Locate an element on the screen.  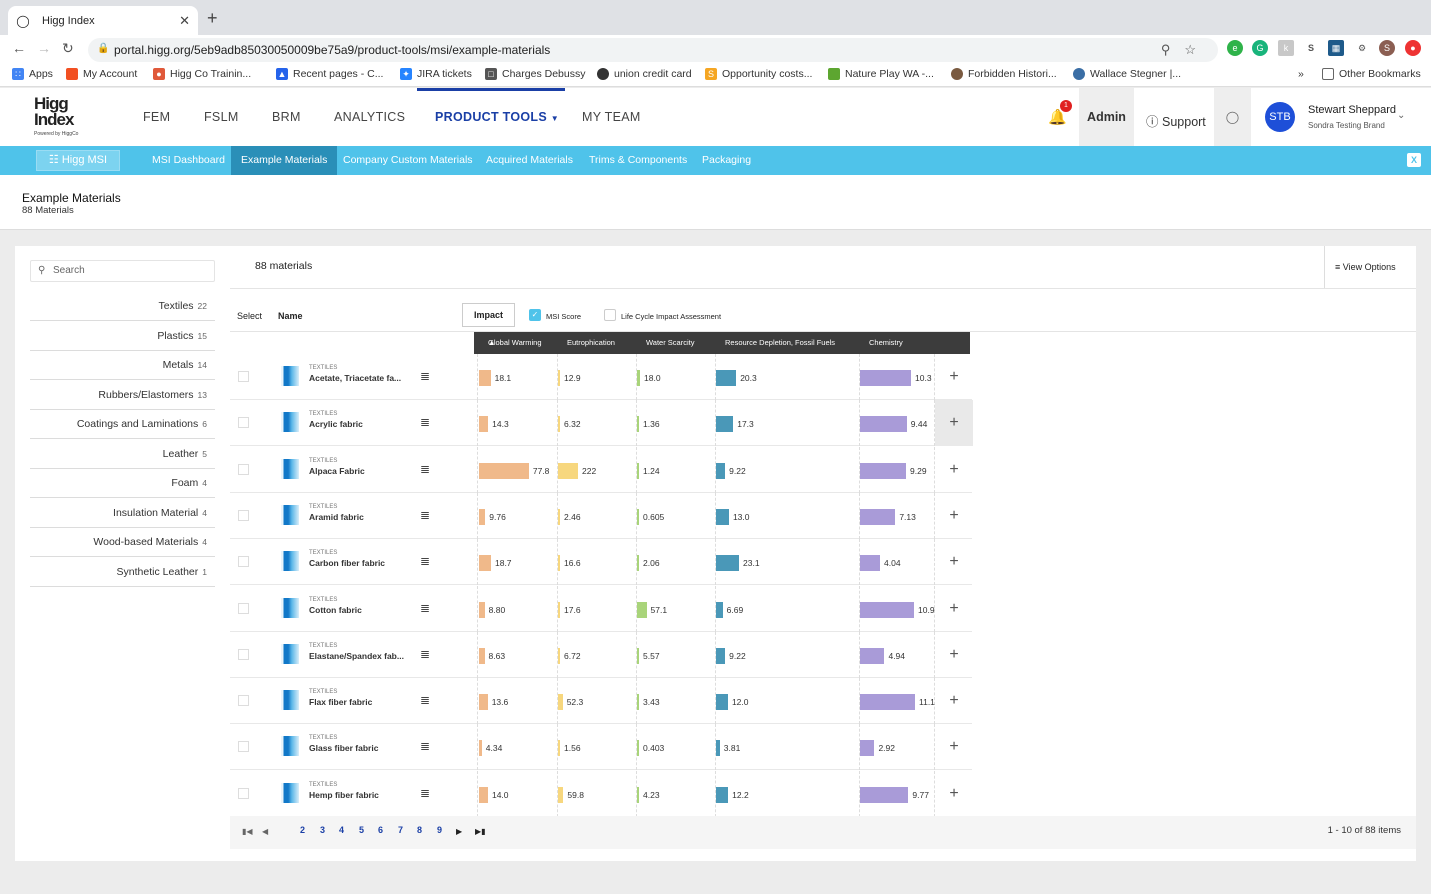
material-name: Carbon fiber fabric is located at coordinates (347, 563).